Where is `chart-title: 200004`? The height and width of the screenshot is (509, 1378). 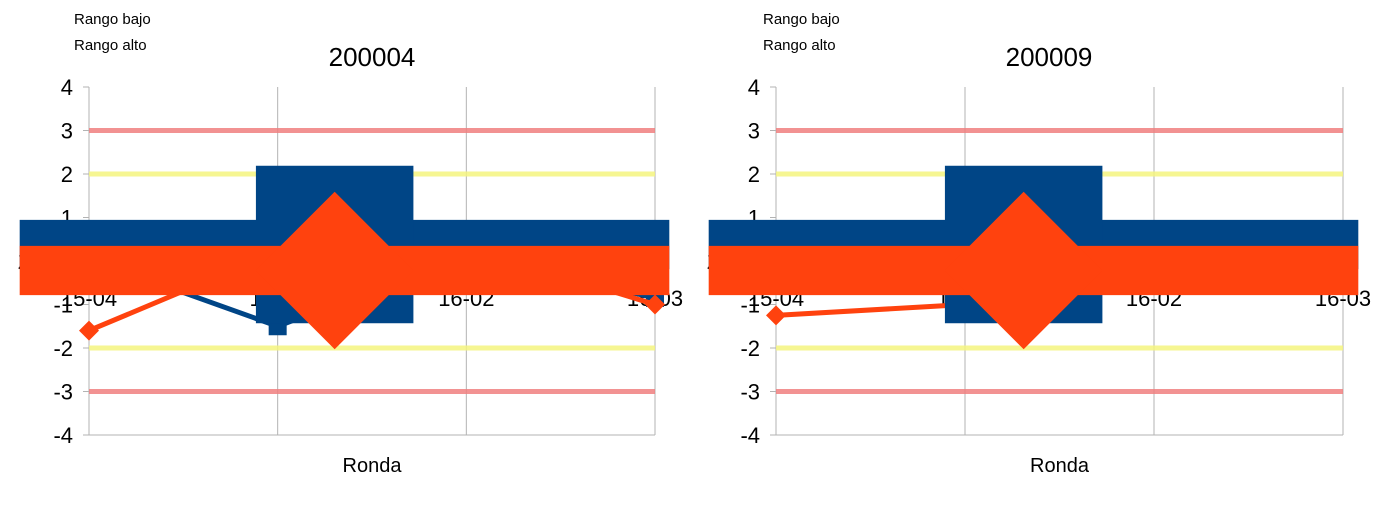
chart-title: 200004 is located at coordinates (372, 57).